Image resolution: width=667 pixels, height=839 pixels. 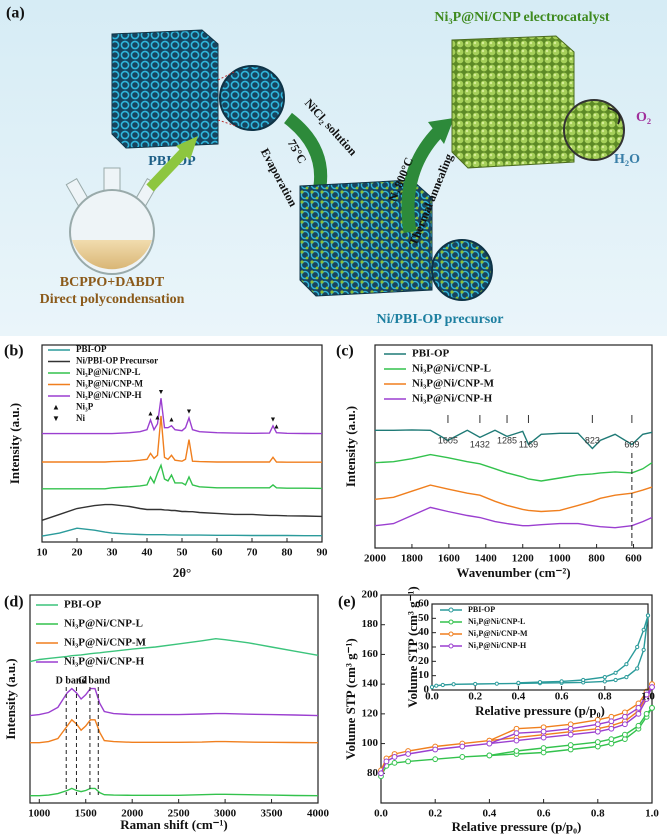 What do you see at coordinates (643, 117) in the screenshot?
I see `o2-label: O₂` at bounding box center [643, 117].